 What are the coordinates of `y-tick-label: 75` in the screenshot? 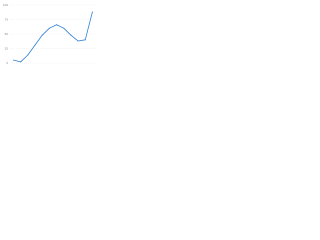 It's located at (7, 19).